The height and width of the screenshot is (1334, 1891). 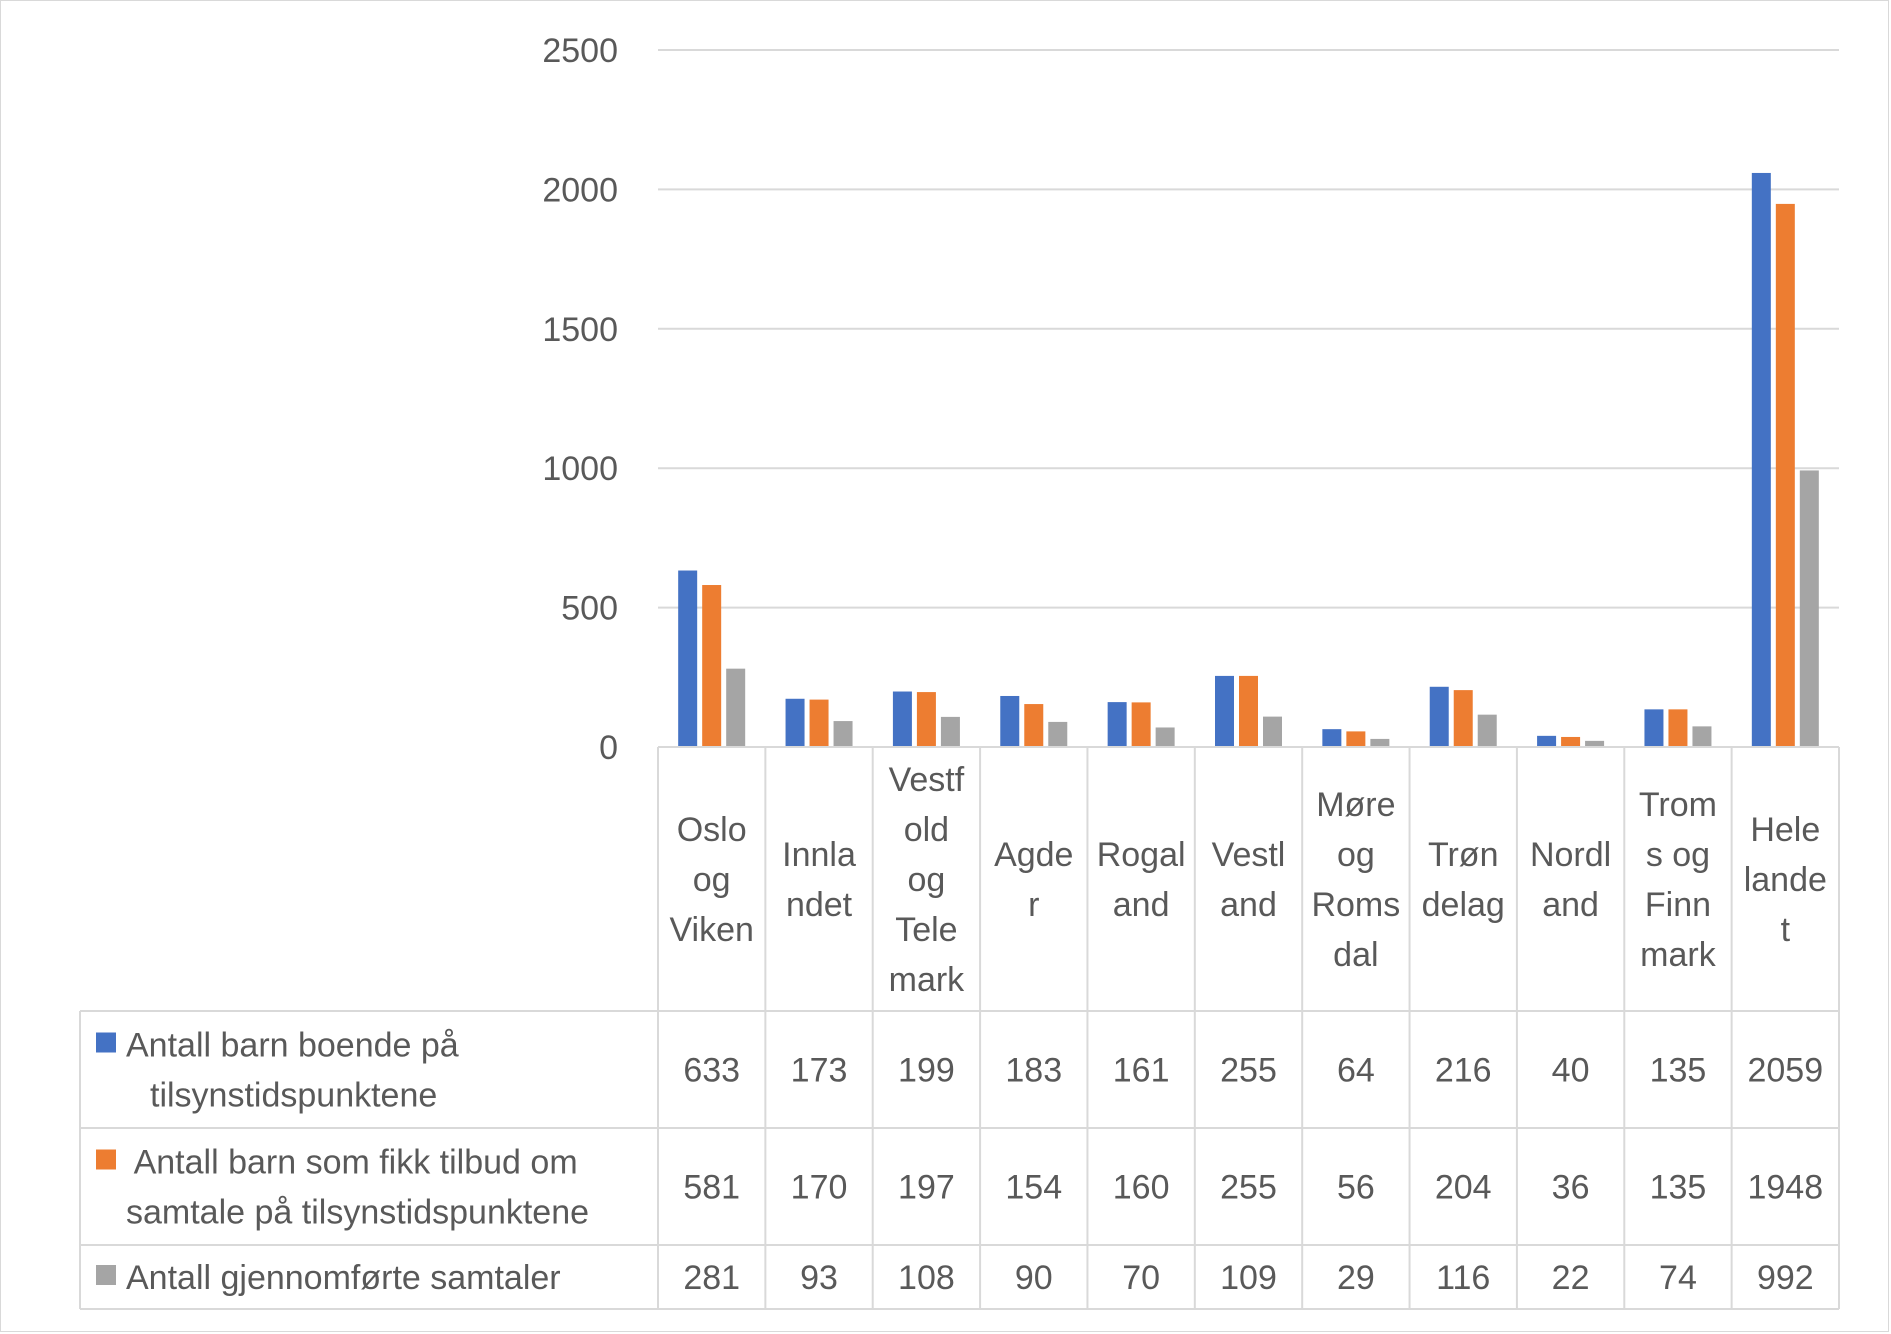 I want to click on data-label: 170, so click(x=819, y=1188).